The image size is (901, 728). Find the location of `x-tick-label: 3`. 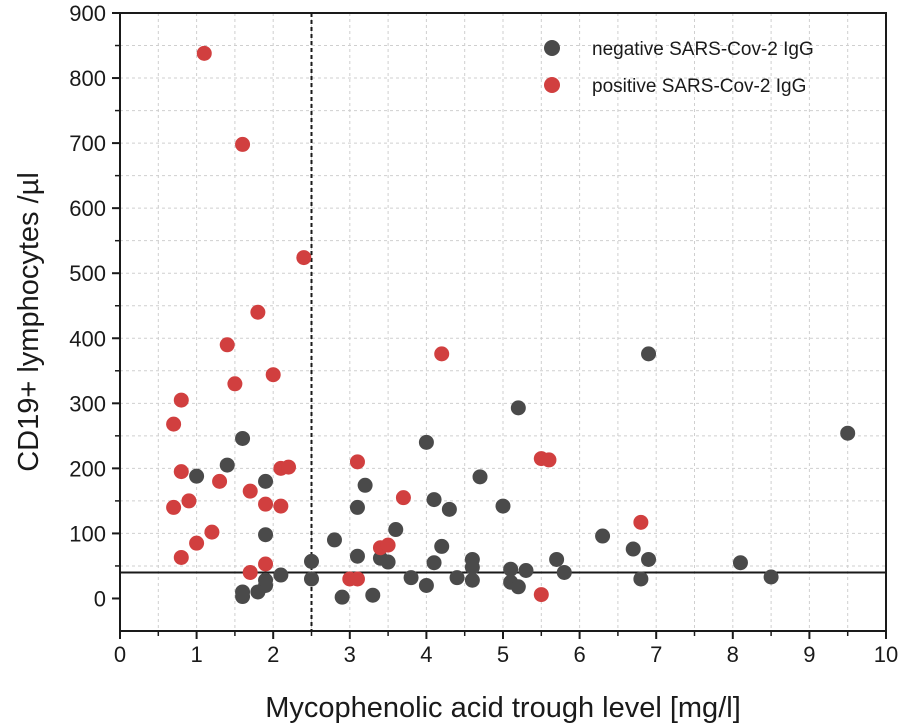

x-tick-label: 3 is located at coordinates (350, 654).